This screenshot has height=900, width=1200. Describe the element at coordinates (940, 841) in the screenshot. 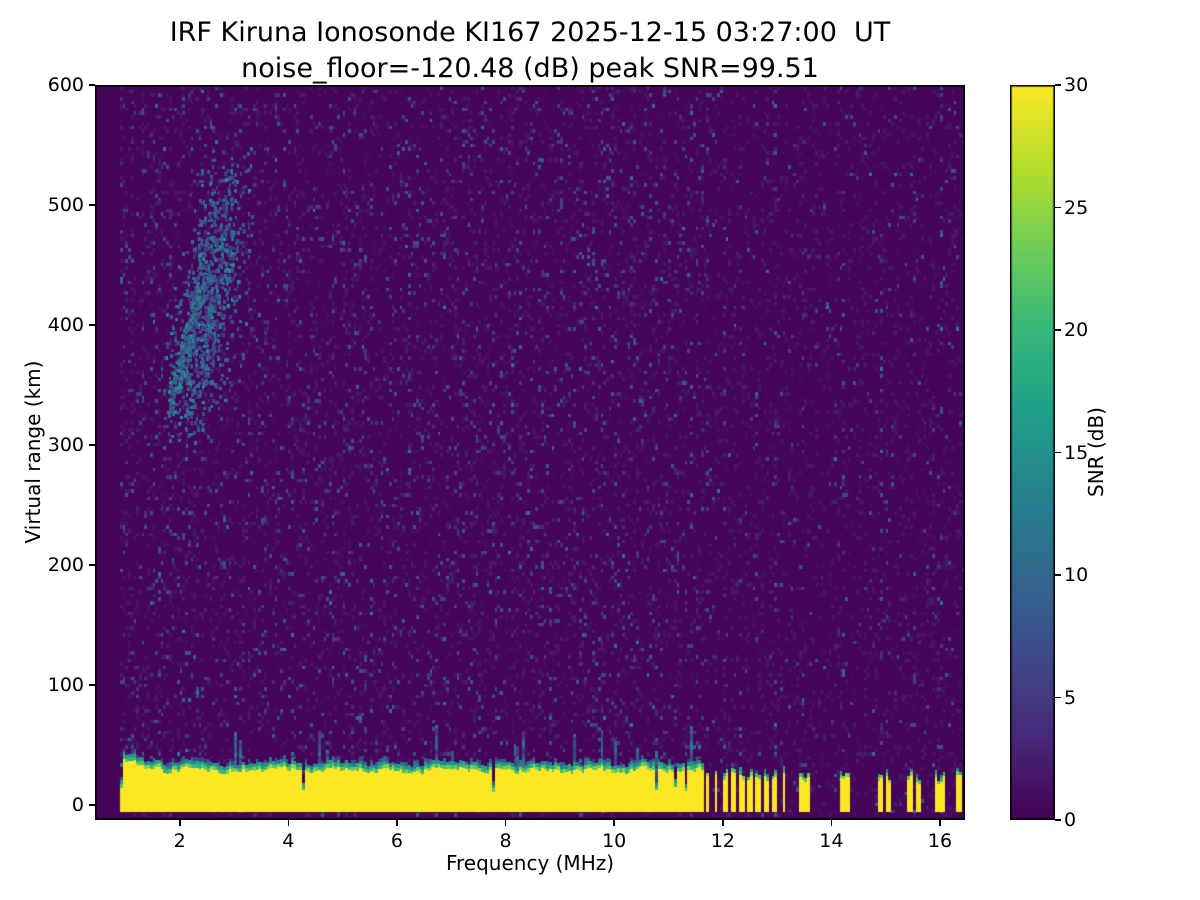

I see `x-tick-label: 16` at that location.